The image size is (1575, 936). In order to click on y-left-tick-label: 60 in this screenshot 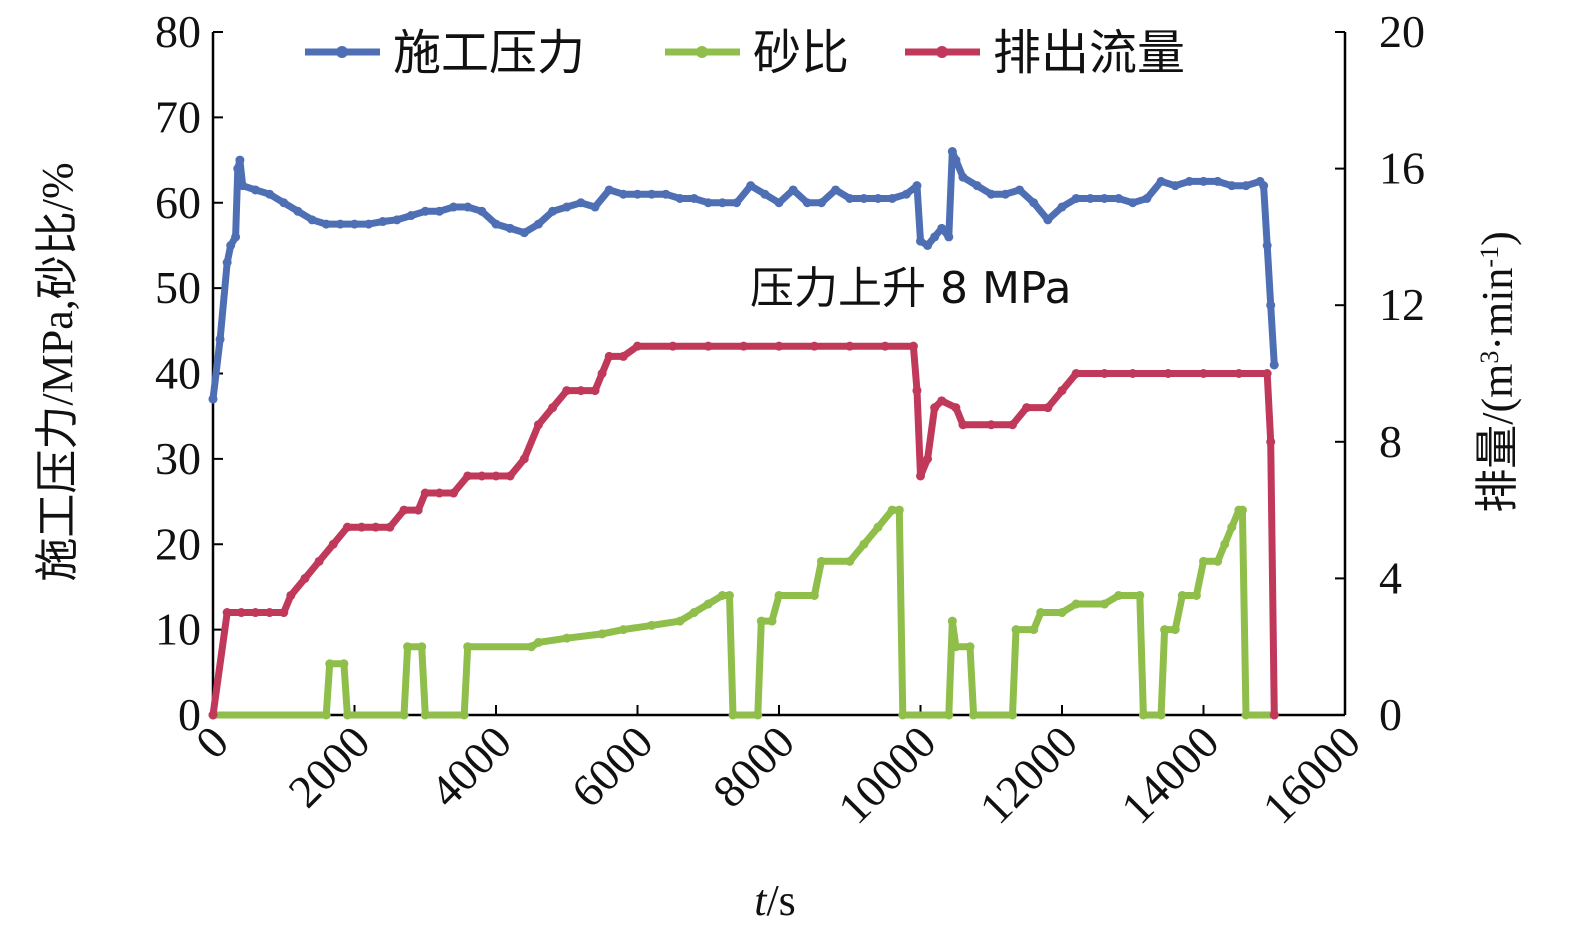, I will do `click(178, 202)`.